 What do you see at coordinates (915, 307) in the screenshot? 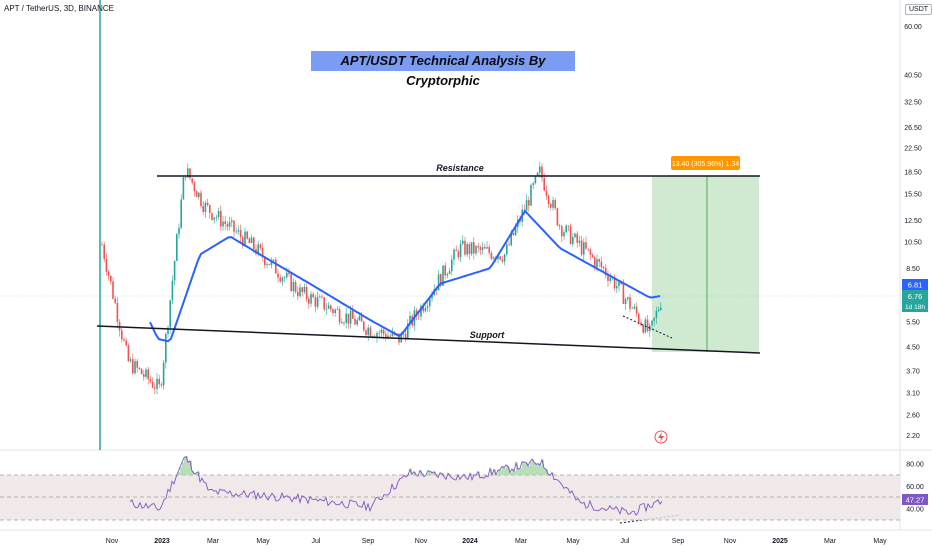
I see `bar-countdown: 1d 18h` at bounding box center [915, 307].